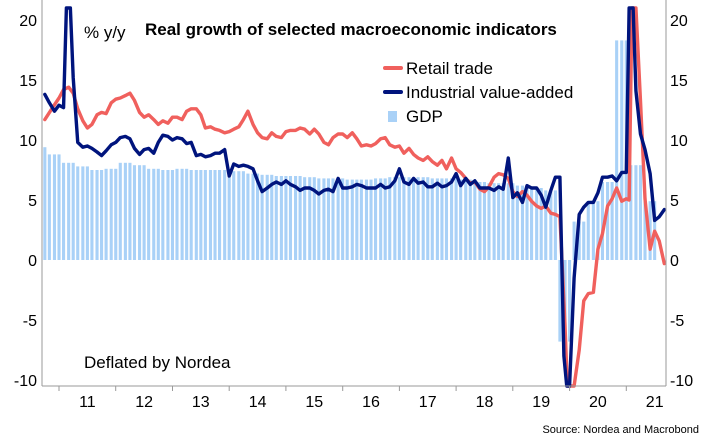 Image resolution: width=710 pixels, height=448 pixels. Describe the element at coordinates (105, 32) in the screenshot. I see `unit-label: % y/y` at that location.